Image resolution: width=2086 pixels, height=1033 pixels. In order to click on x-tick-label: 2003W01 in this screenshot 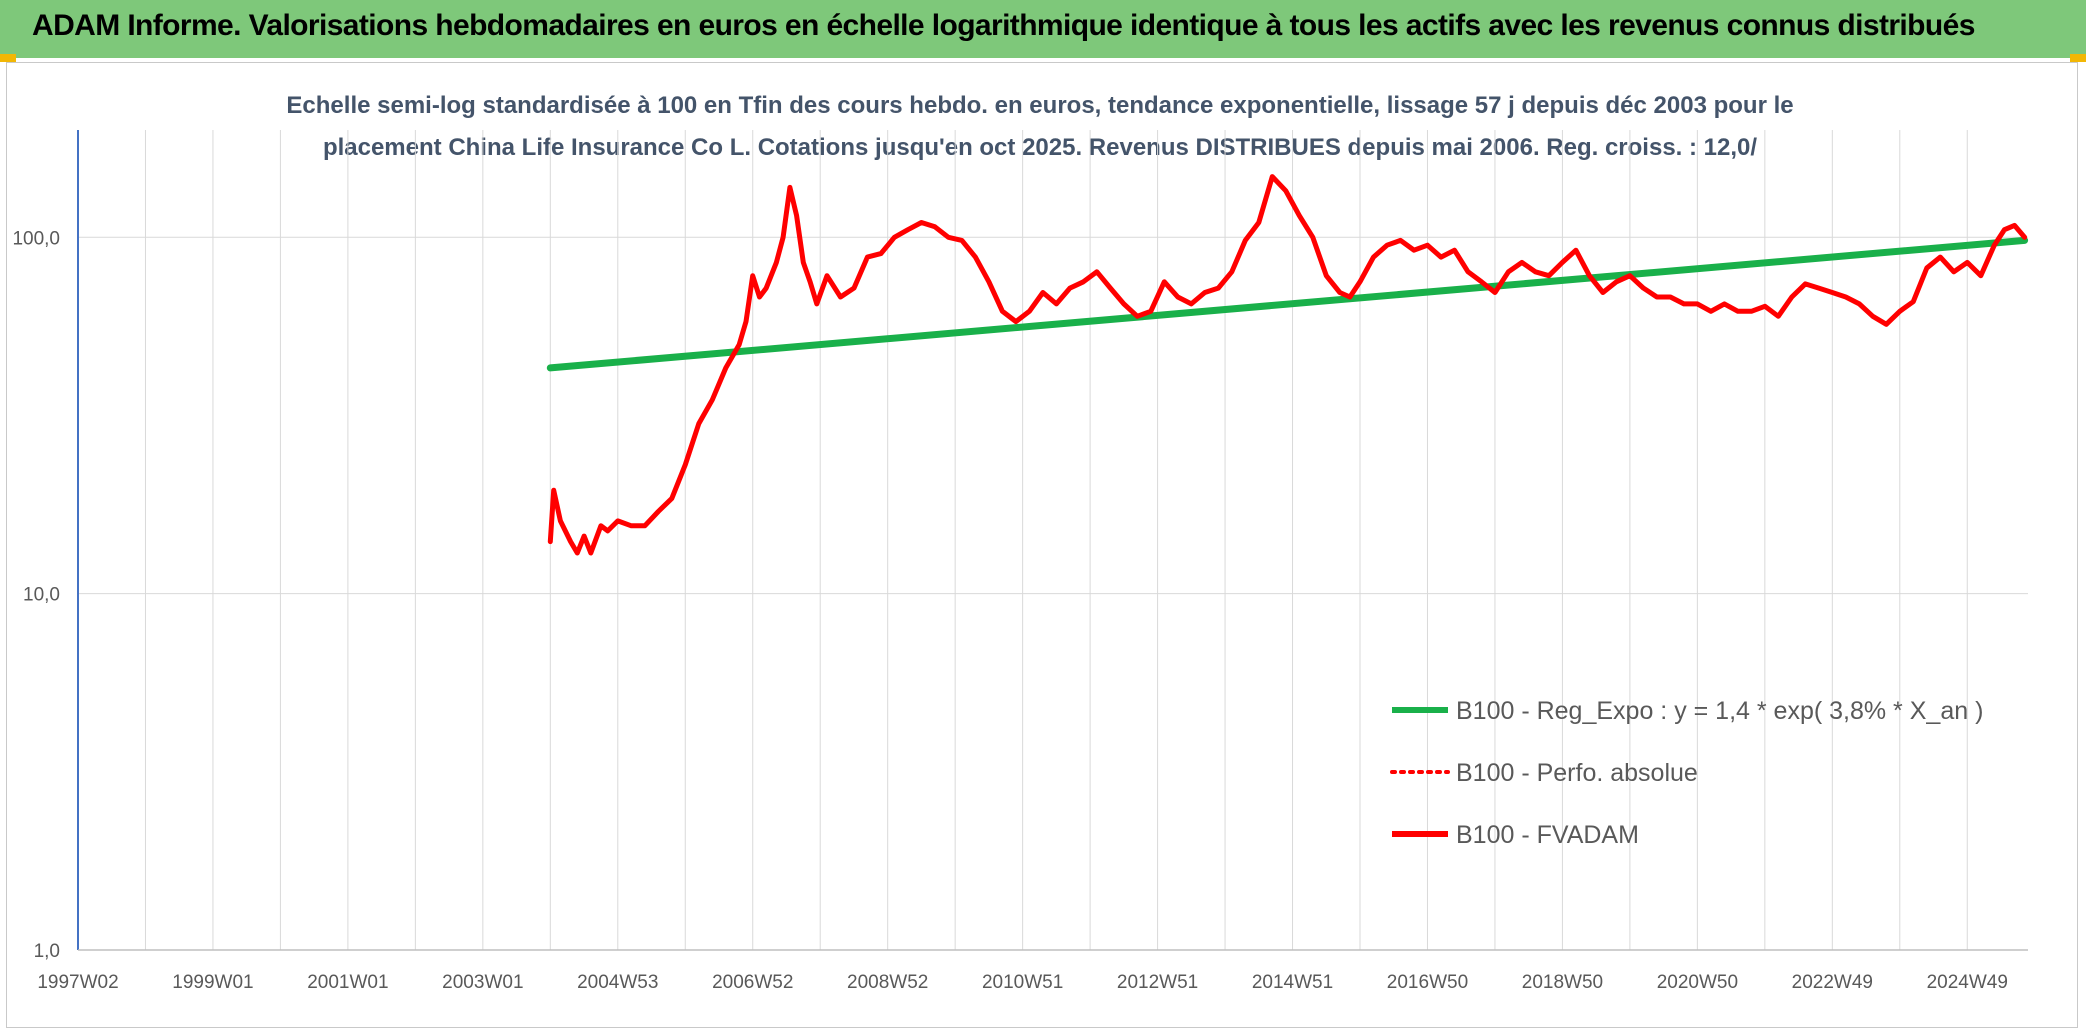, I will do `click(482, 982)`.